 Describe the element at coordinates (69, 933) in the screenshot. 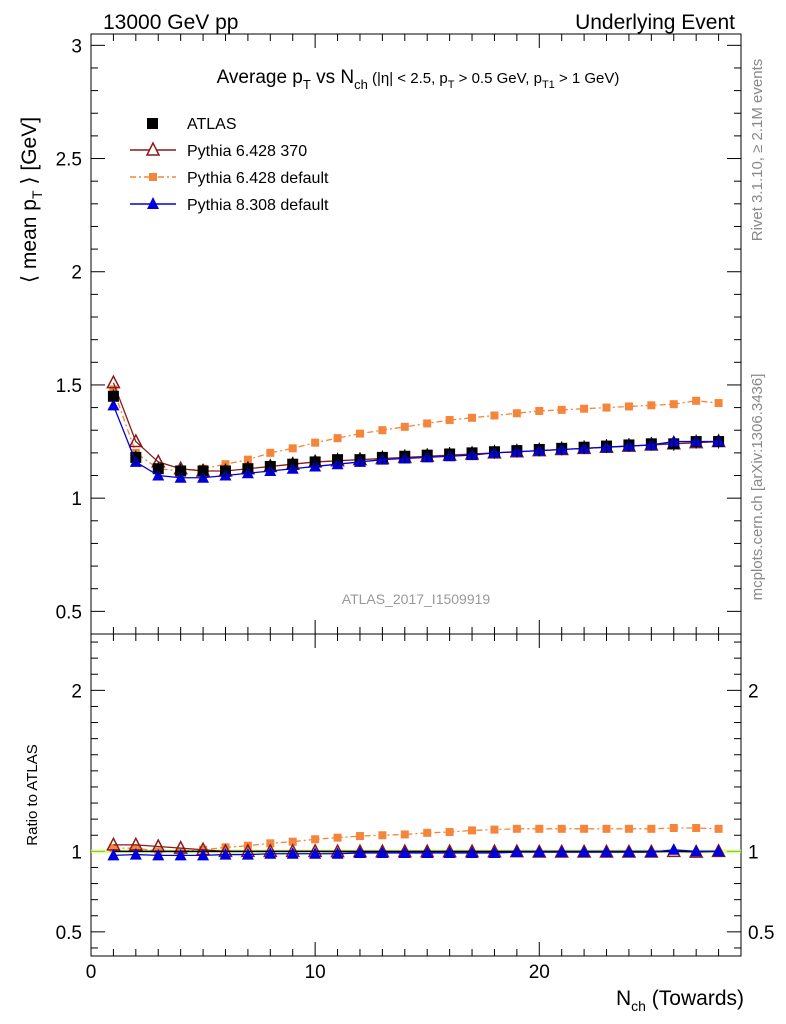

I see `ratio-y-tick-label-left: 0.5` at that location.